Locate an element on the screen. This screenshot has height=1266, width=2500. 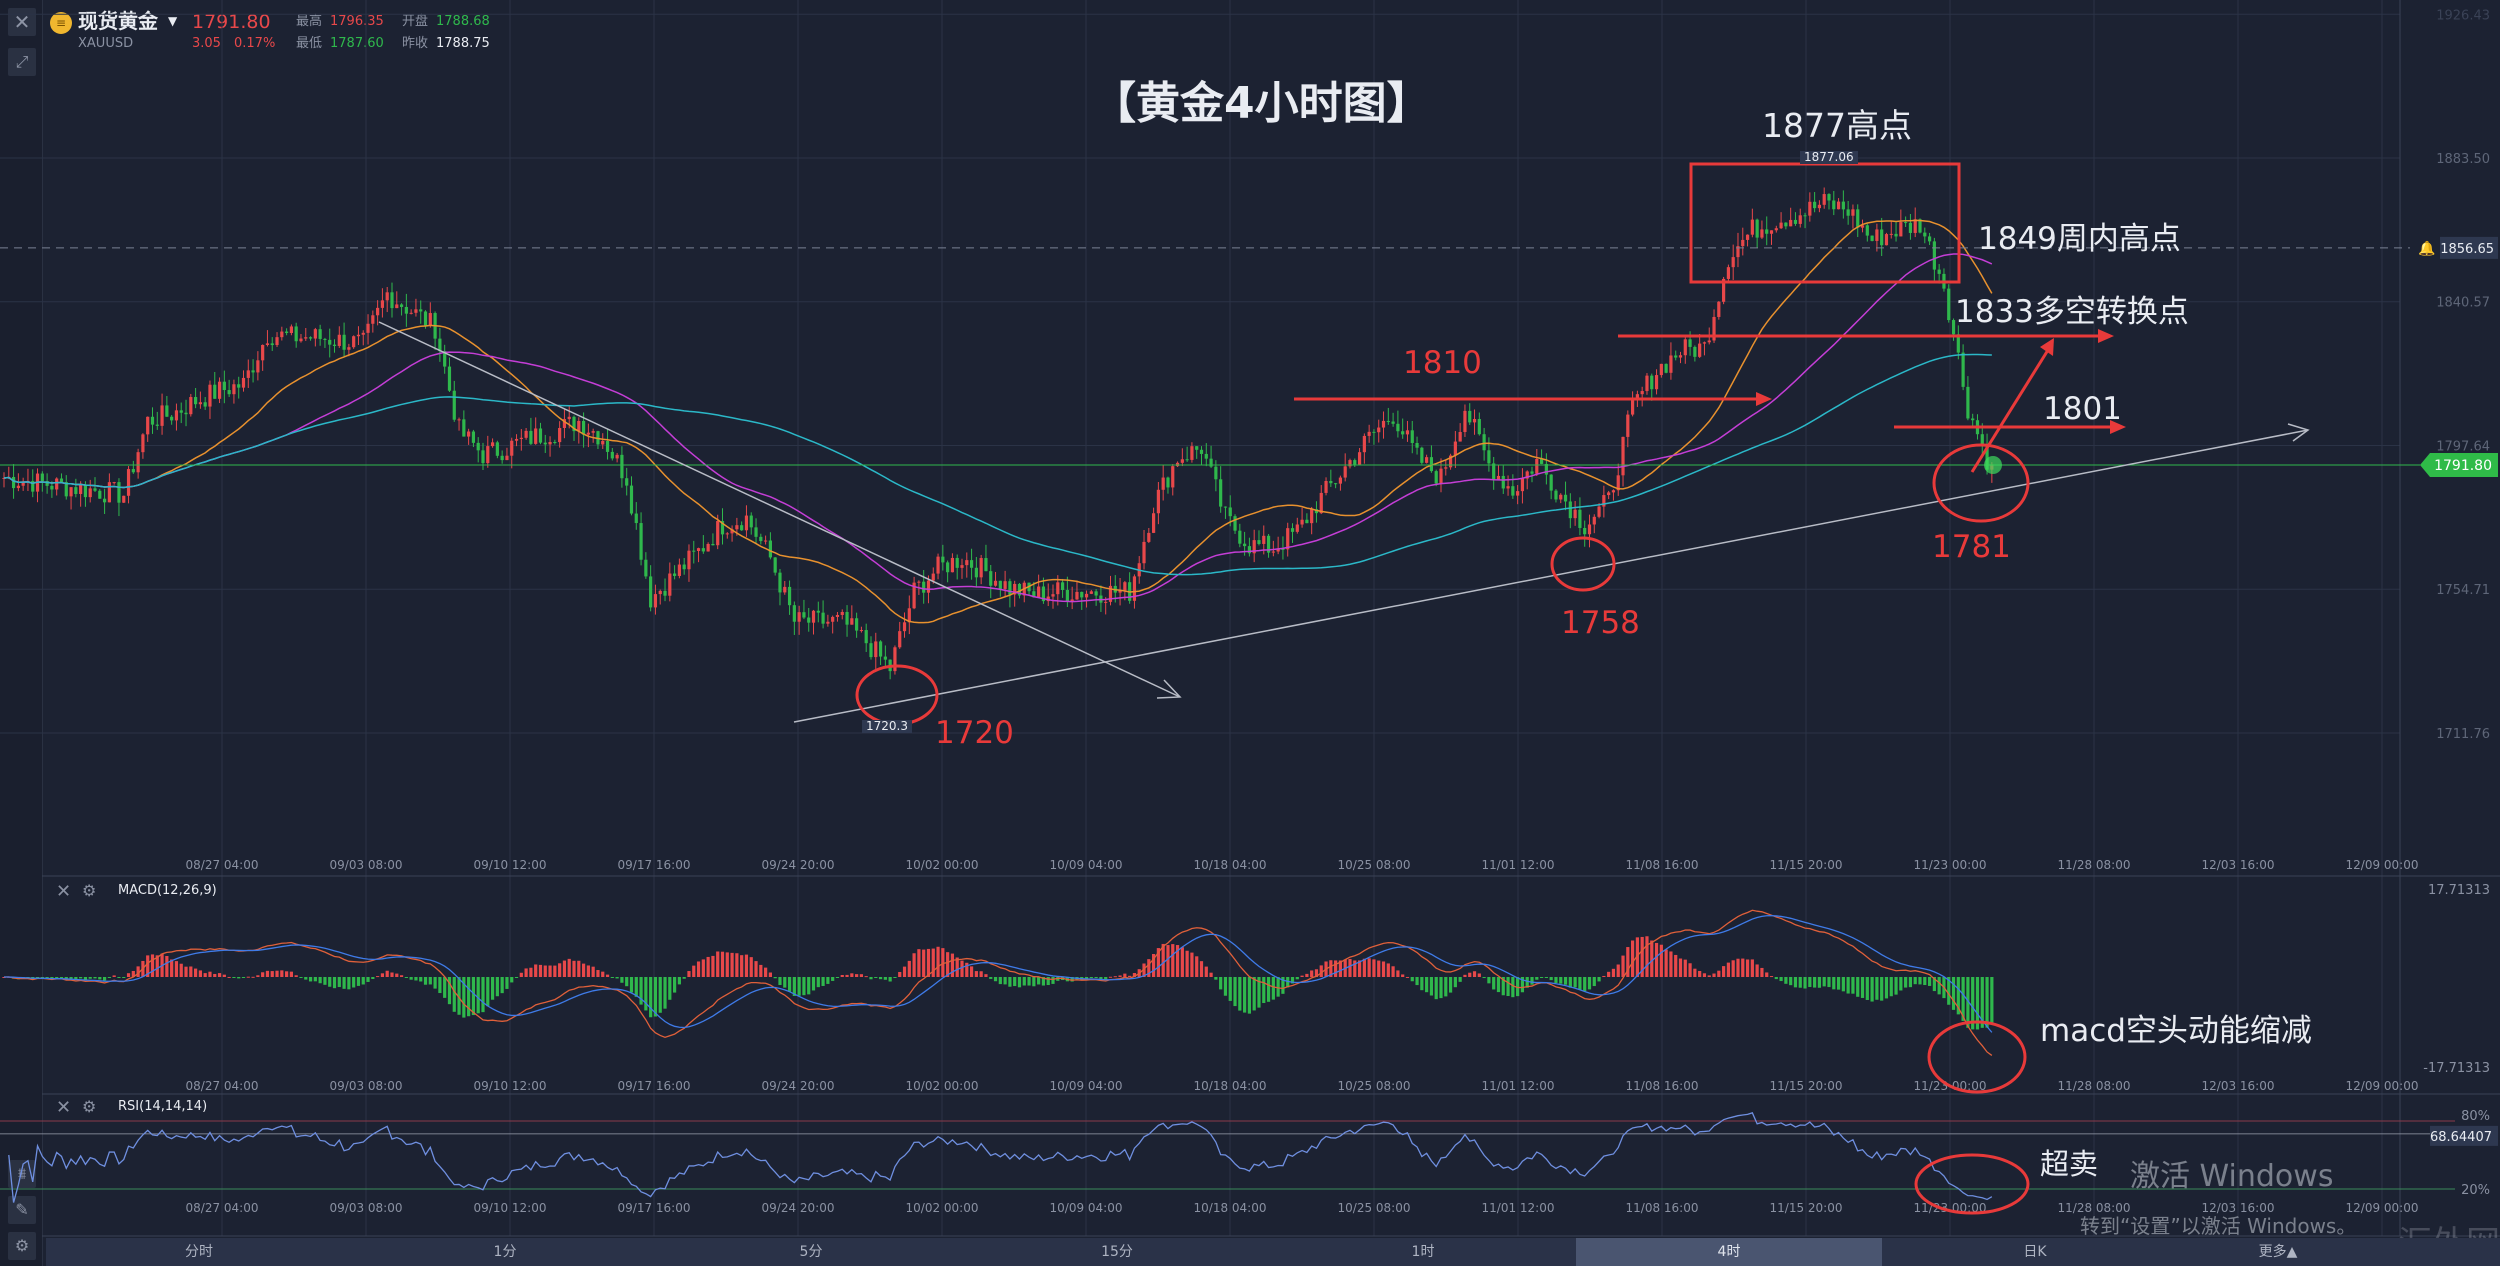
time-axis-label: 10/02 00:00 is located at coordinates (942, 1208).